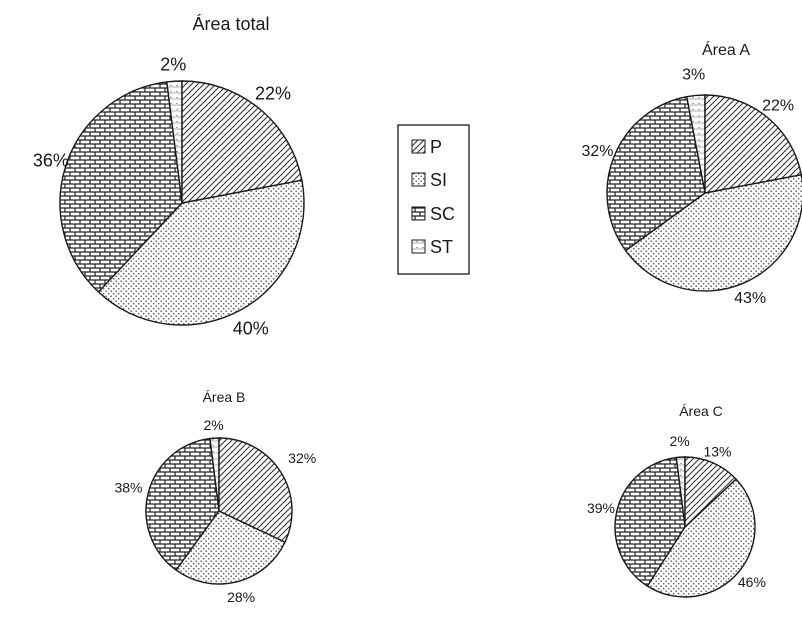 The height and width of the screenshot is (621, 802). What do you see at coordinates (436, 147) in the screenshot?
I see `legend-label-p: P` at bounding box center [436, 147].